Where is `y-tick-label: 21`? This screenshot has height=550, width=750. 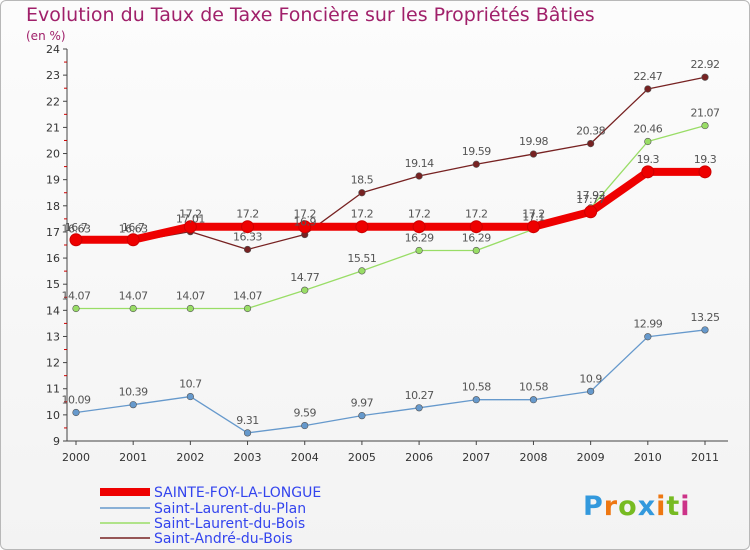
y-tick-label: 21 is located at coordinates (53, 127).